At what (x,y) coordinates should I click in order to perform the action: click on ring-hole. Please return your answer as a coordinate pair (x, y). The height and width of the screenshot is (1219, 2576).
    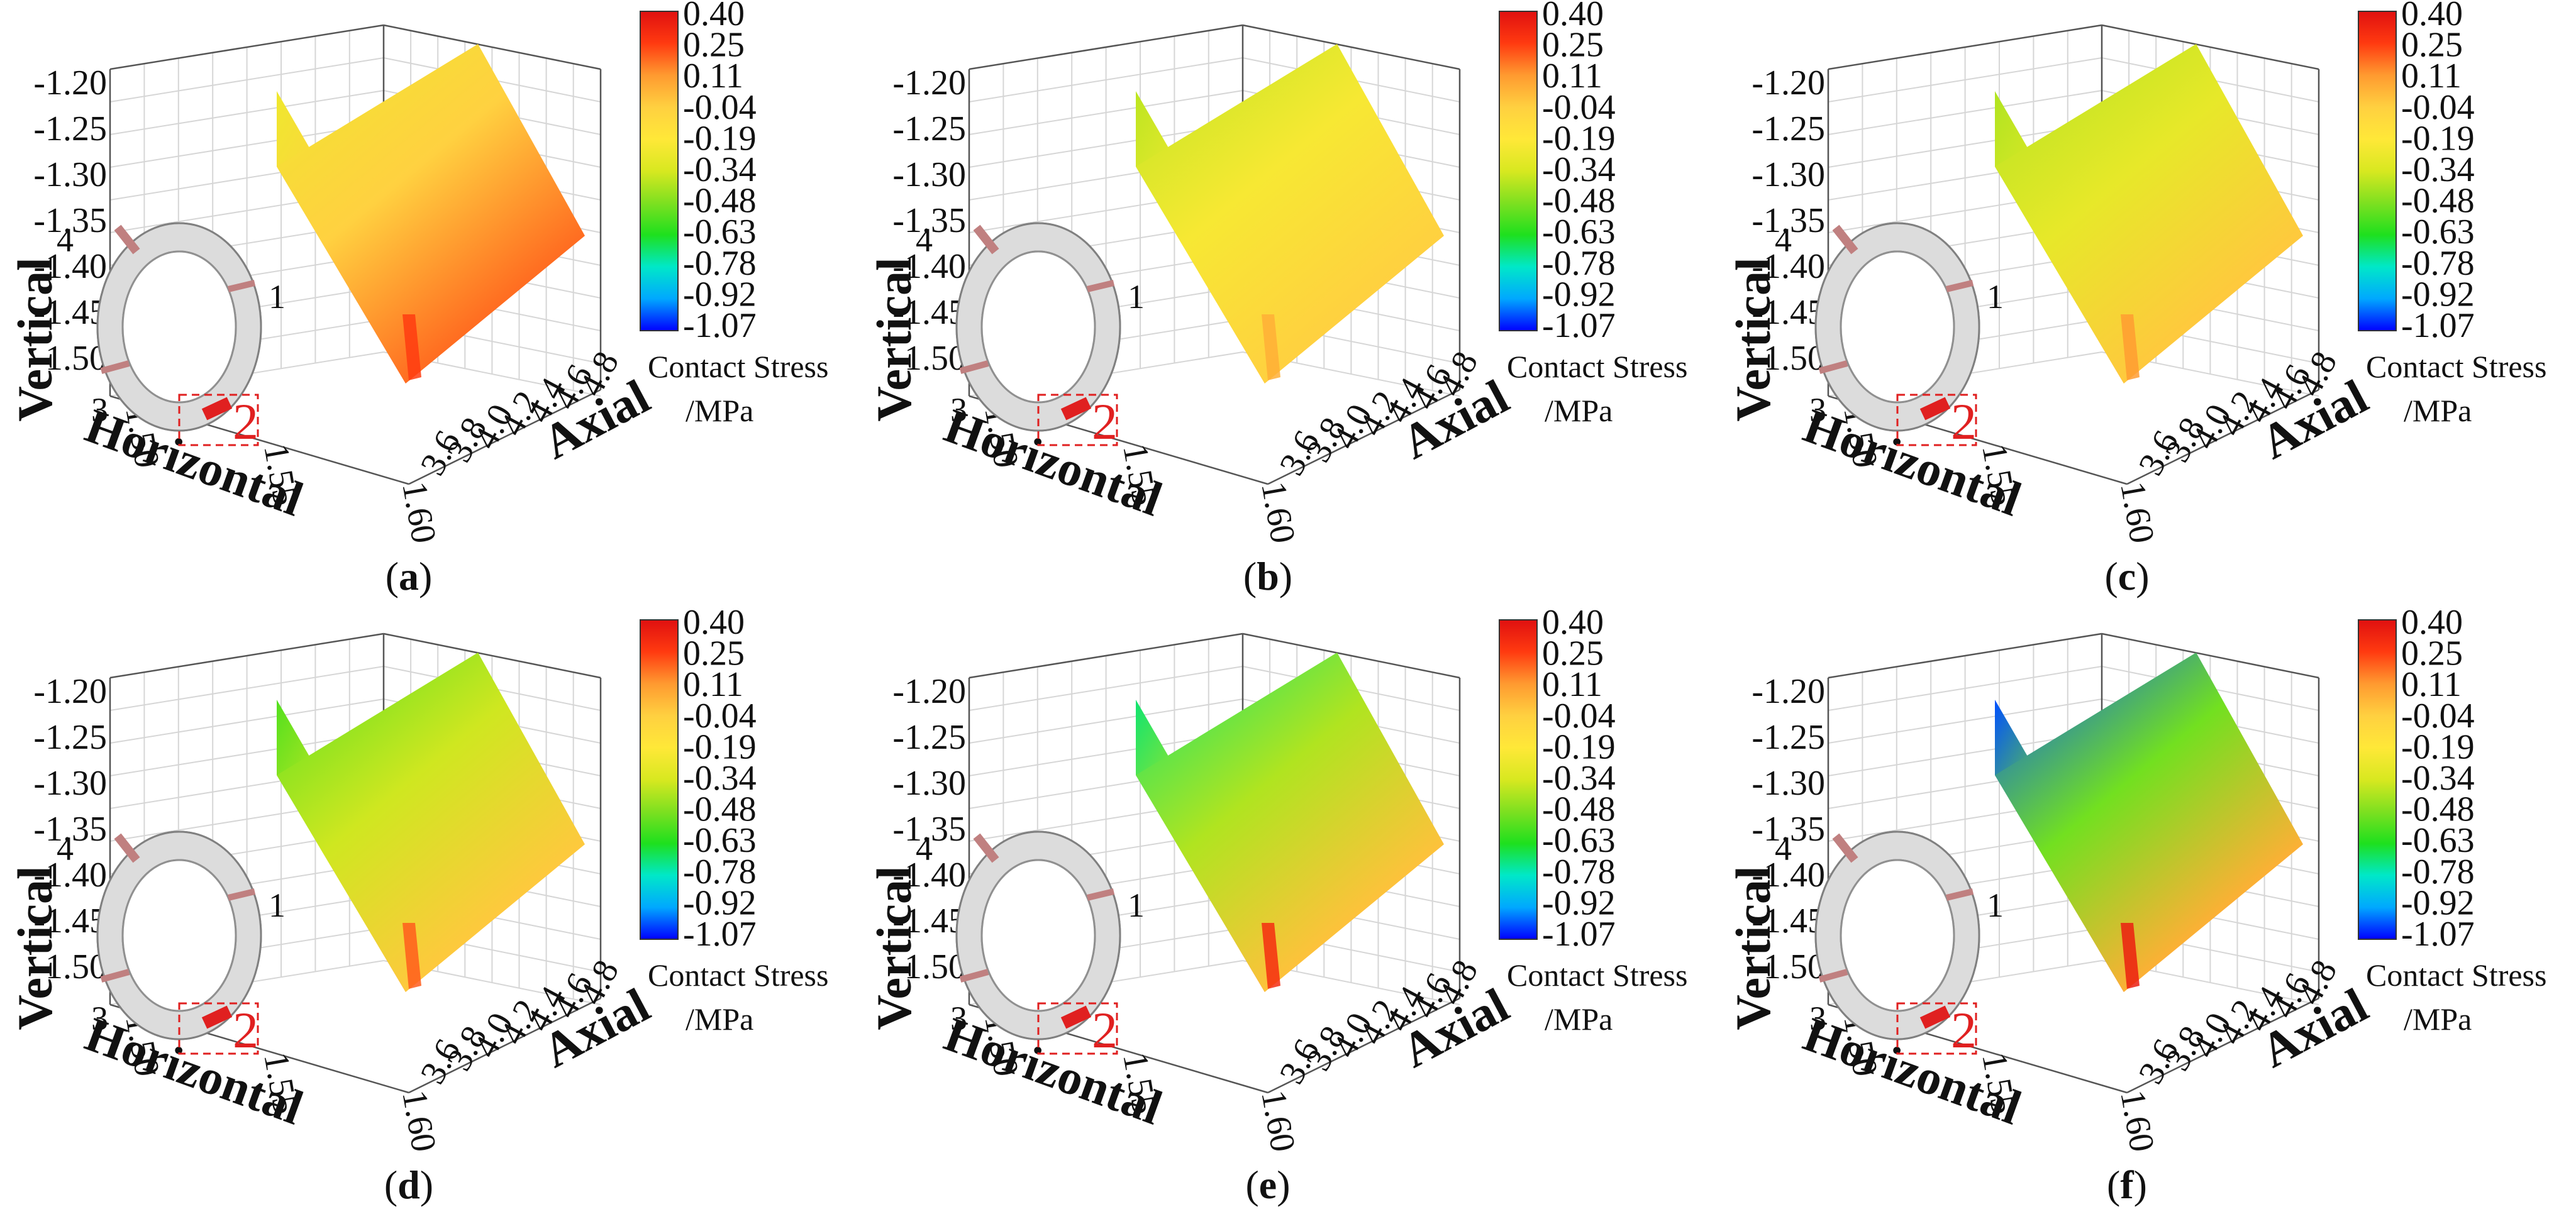
    Looking at the image, I should click on (1897, 327).